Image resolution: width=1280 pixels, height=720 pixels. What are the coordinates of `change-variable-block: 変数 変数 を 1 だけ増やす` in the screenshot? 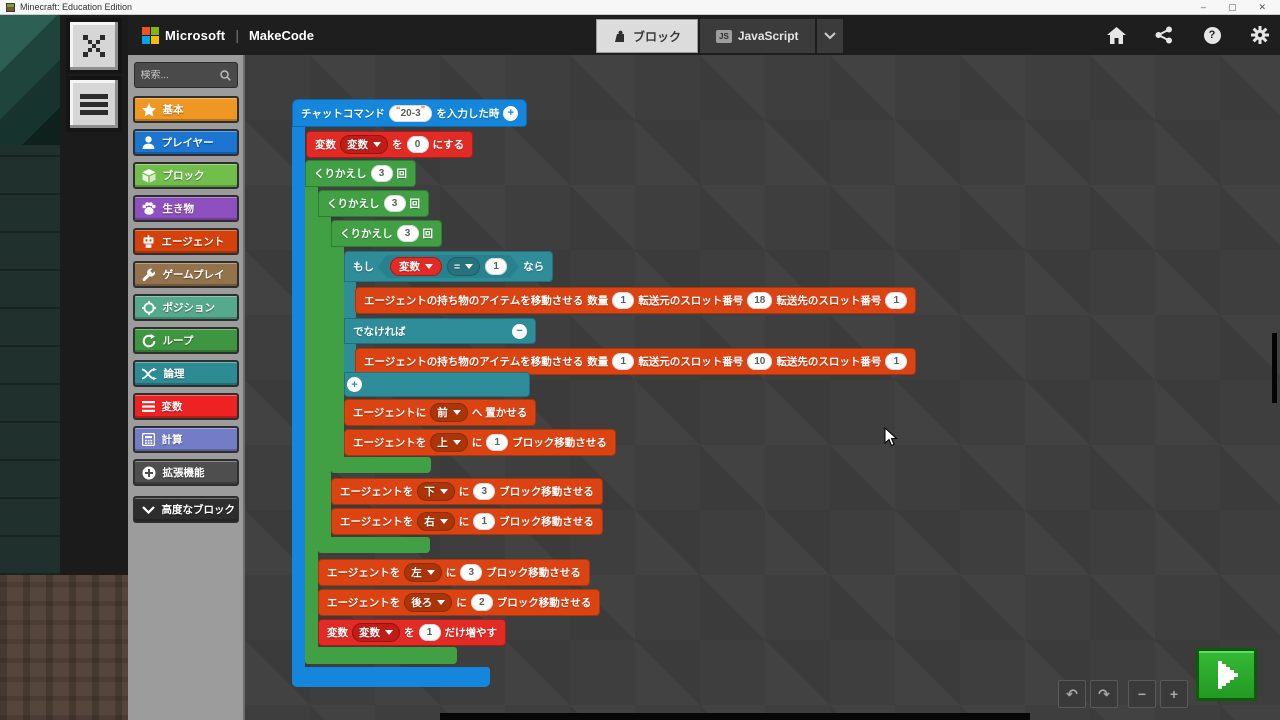 It's located at (412, 632).